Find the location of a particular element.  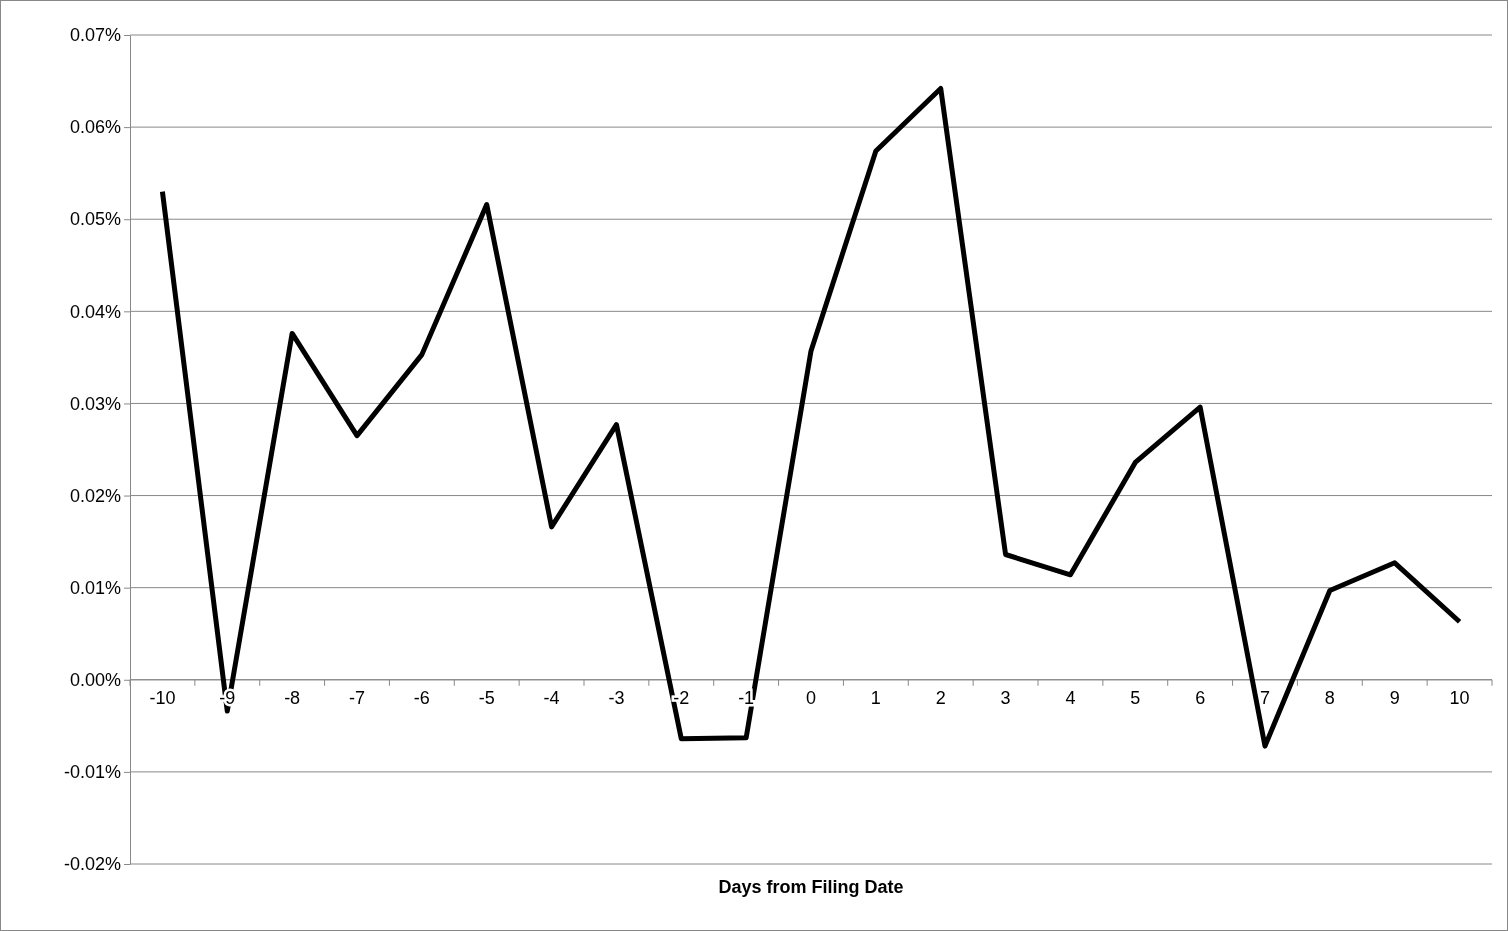

x-tick-label: 1 is located at coordinates (875, 697).